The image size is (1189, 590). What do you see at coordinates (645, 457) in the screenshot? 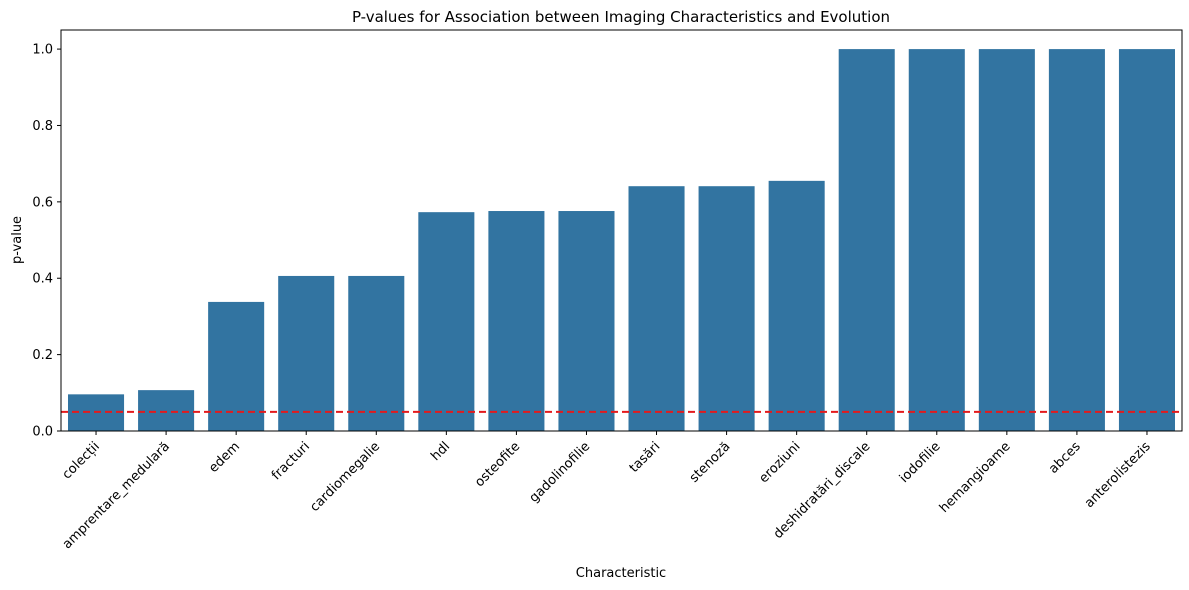
I see `x-tick-label: tasări` at bounding box center [645, 457].